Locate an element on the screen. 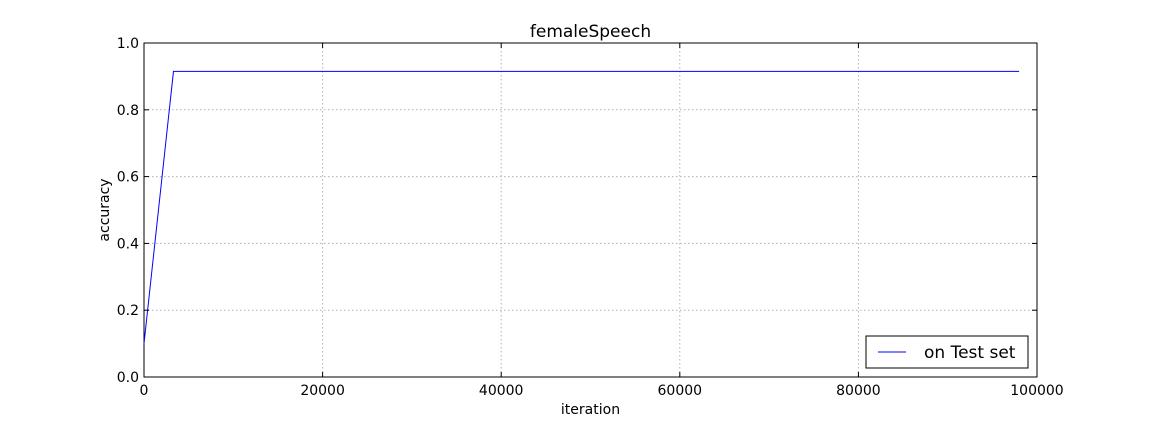 This screenshot has width=1152, height=432. y-tick-label: 0.6 is located at coordinates (128, 178).